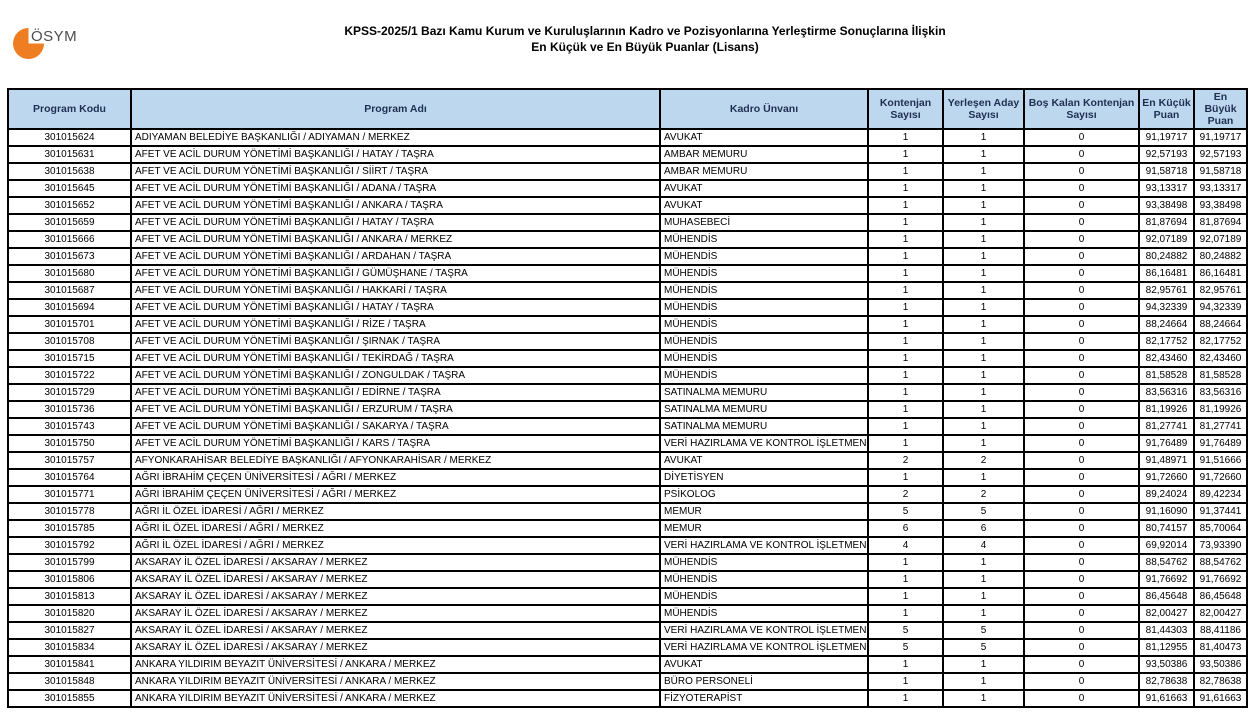 This screenshot has height=723, width=1252. What do you see at coordinates (69, 681) in the screenshot?
I see `cell-program-kodu: 301015848` at bounding box center [69, 681].